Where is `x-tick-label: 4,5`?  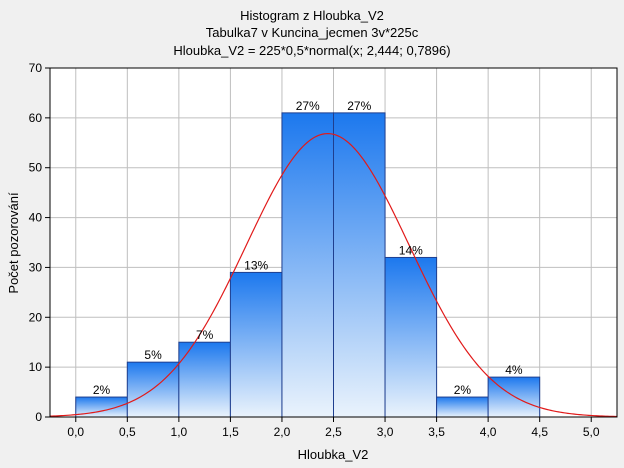 x-tick-label: 4,5 is located at coordinates (539, 432).